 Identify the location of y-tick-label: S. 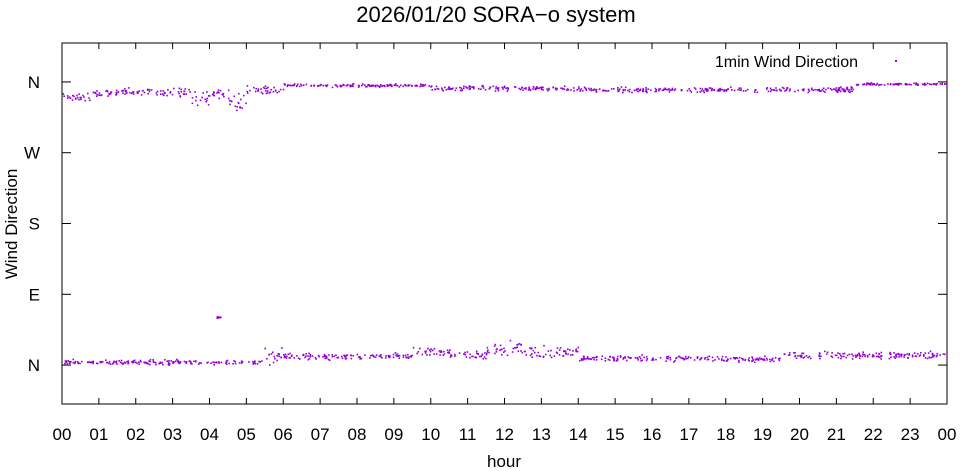
(34, 224).